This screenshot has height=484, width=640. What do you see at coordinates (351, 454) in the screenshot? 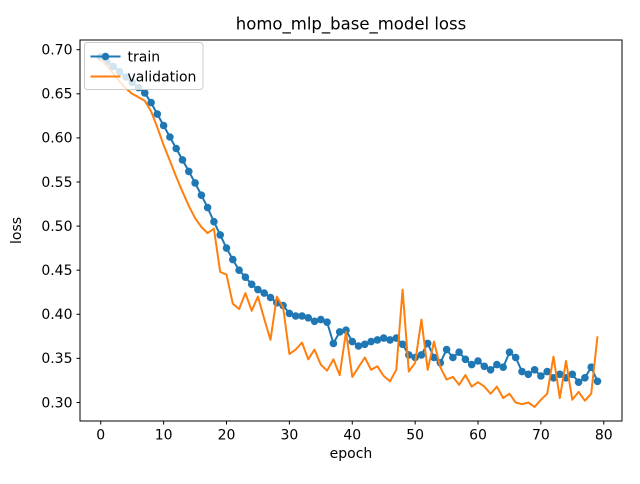
I see `x-axis-label: epoch` at bounding box center [351, 454].